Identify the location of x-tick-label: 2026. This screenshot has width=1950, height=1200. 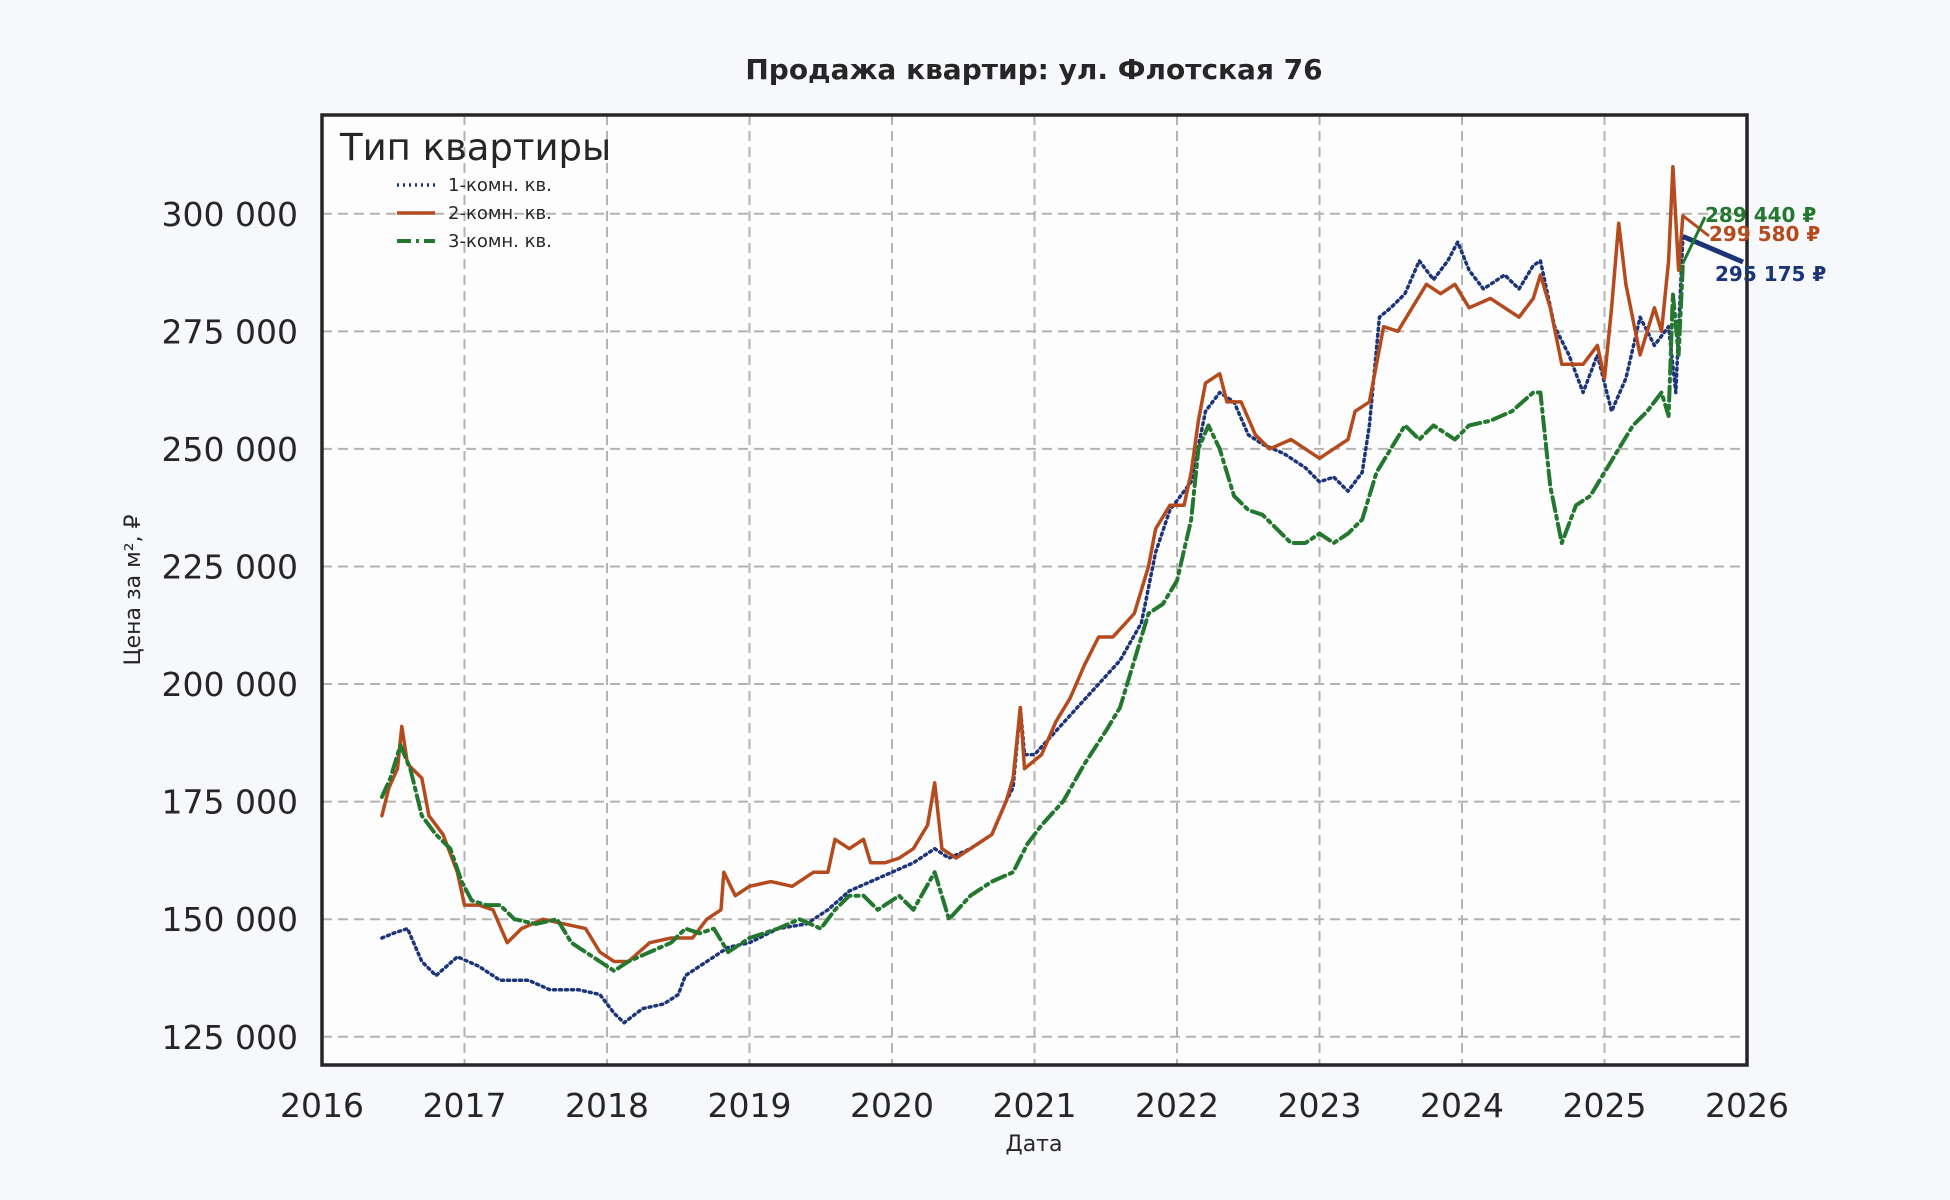
(1747, 1105).